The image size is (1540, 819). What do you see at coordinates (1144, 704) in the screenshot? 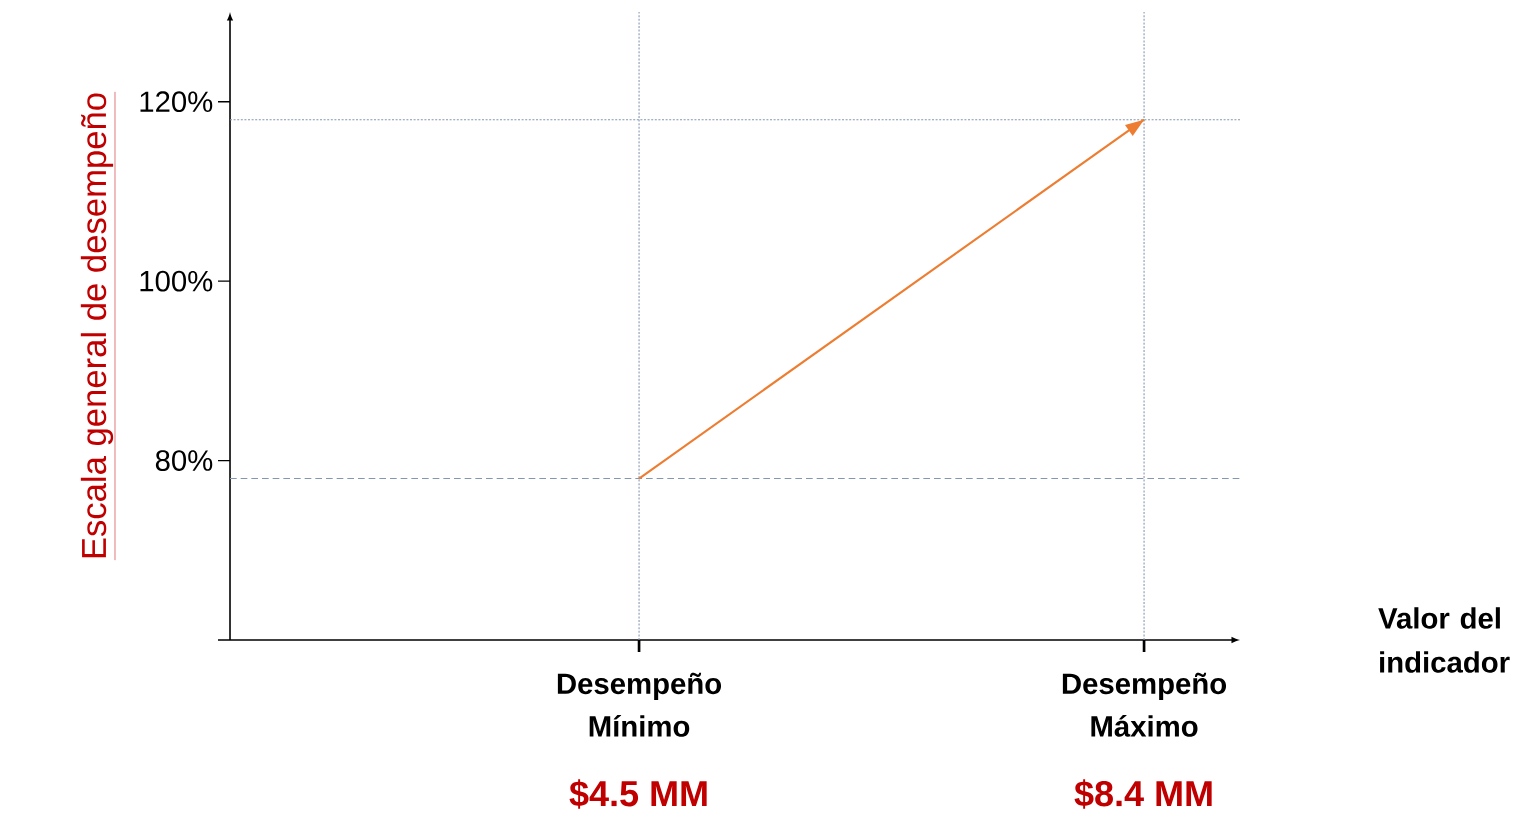
I see `x-tick-label: Desempeño Máximo` at bounding box center [1144, 704].